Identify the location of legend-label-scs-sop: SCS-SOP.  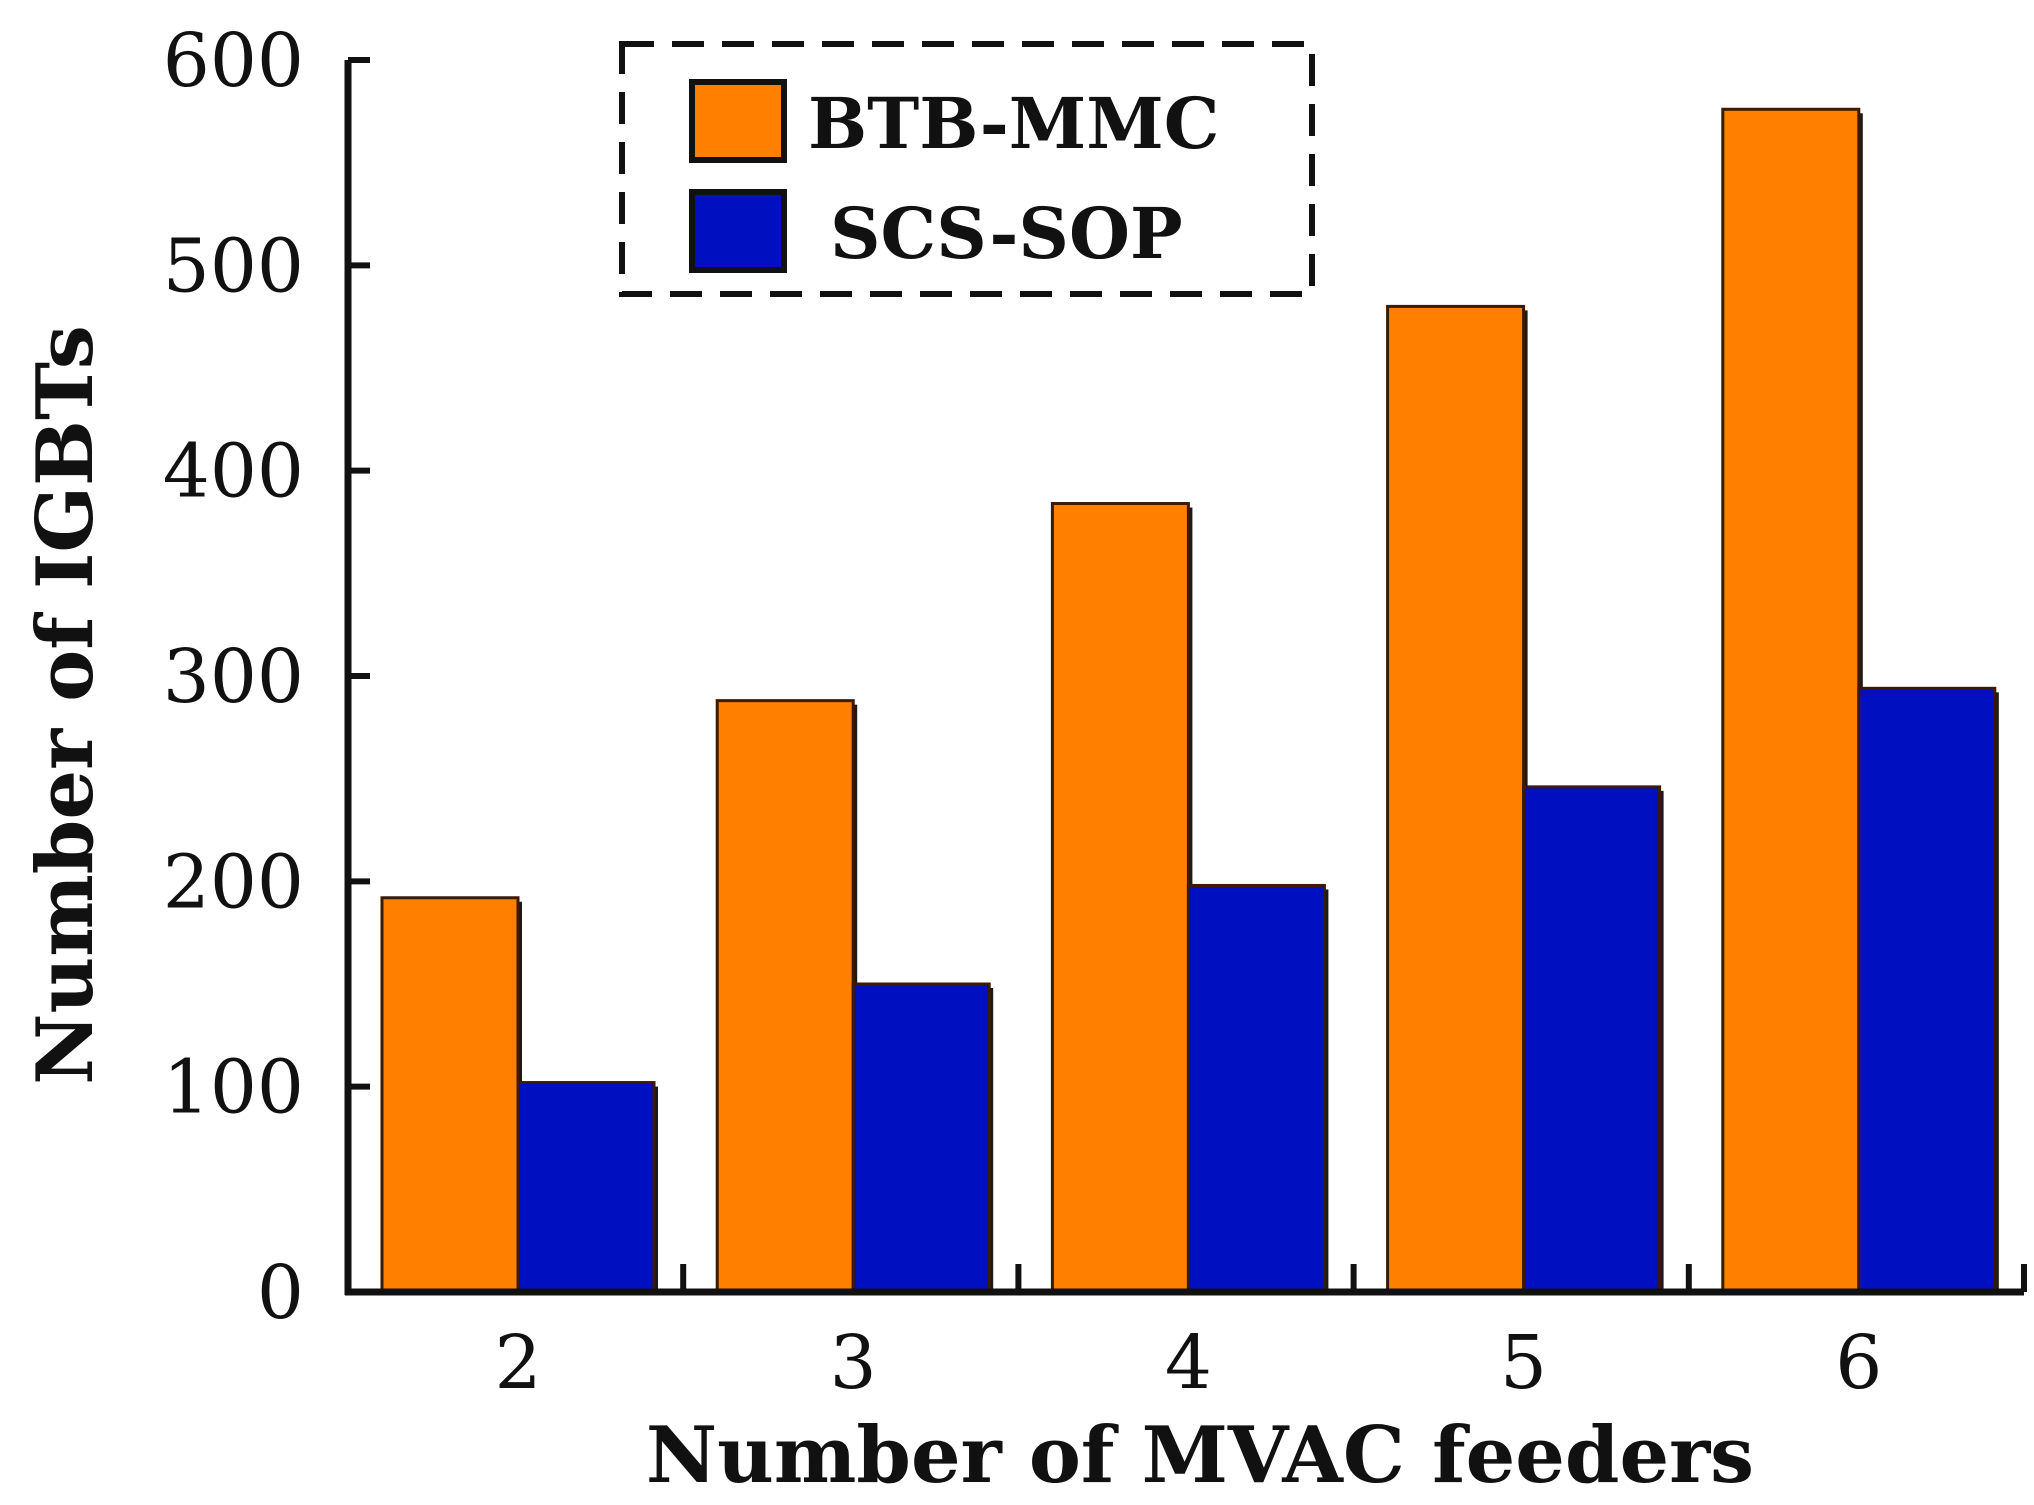
(1006, 233).